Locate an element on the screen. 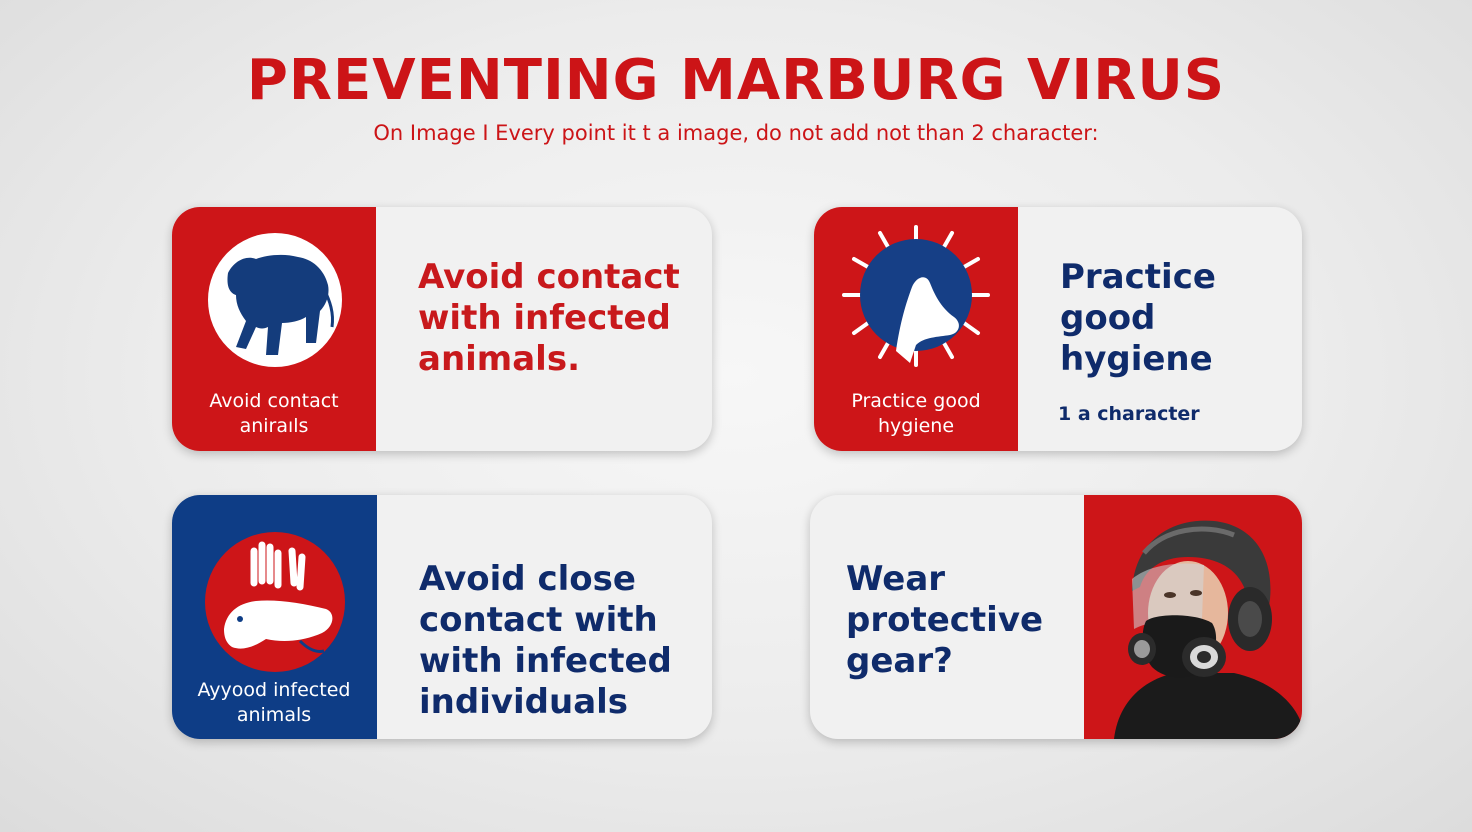 The width and height of the screenshot is (1472, 832). card-panel-label: Avoid contact aniraıls is located at coordinates (274, 413).